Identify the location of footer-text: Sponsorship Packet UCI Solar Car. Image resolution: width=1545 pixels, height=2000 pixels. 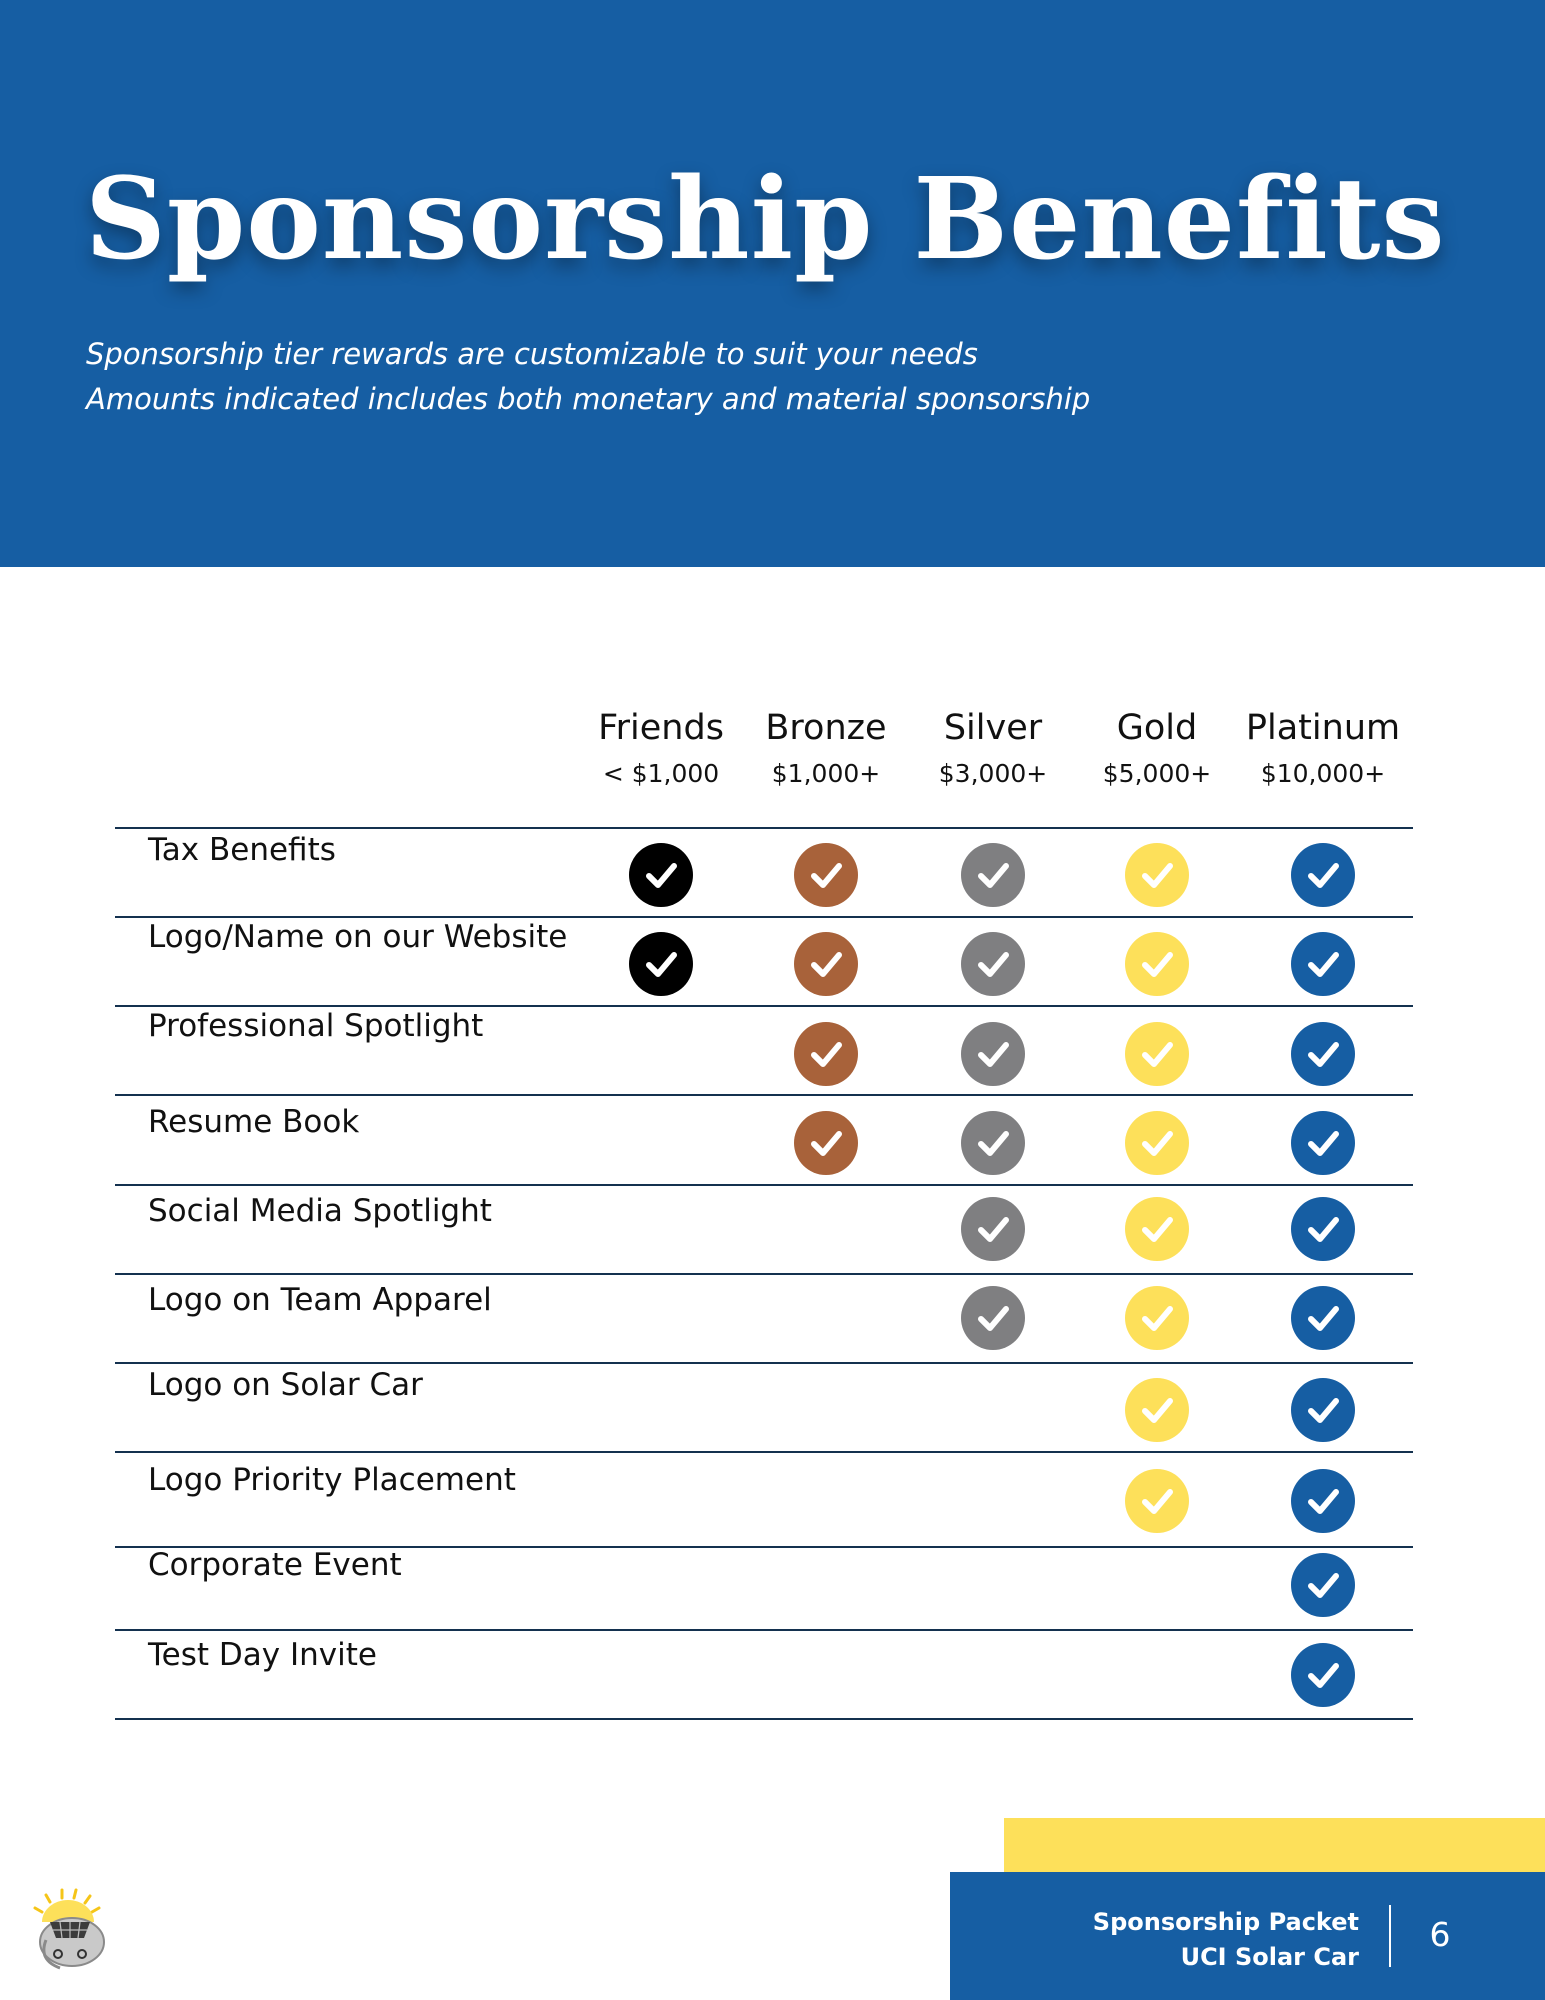
(1226, 1940).